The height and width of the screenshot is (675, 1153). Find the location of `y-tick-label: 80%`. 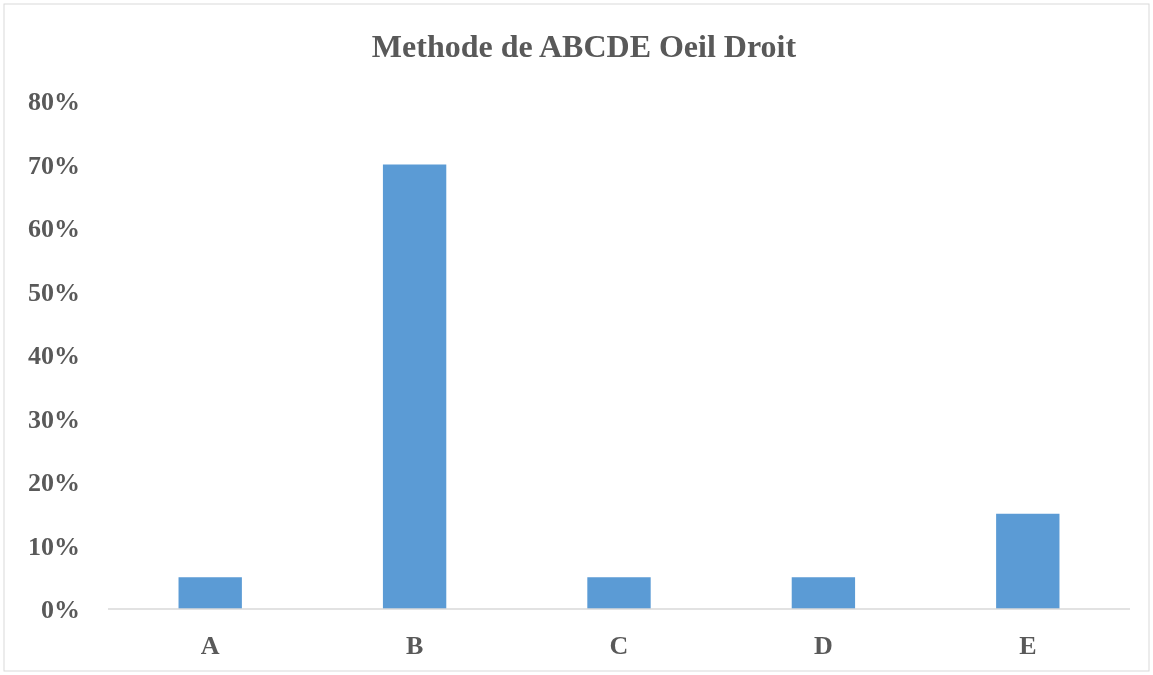

y-tick-label: 80% is located at coordinates (54, 102).